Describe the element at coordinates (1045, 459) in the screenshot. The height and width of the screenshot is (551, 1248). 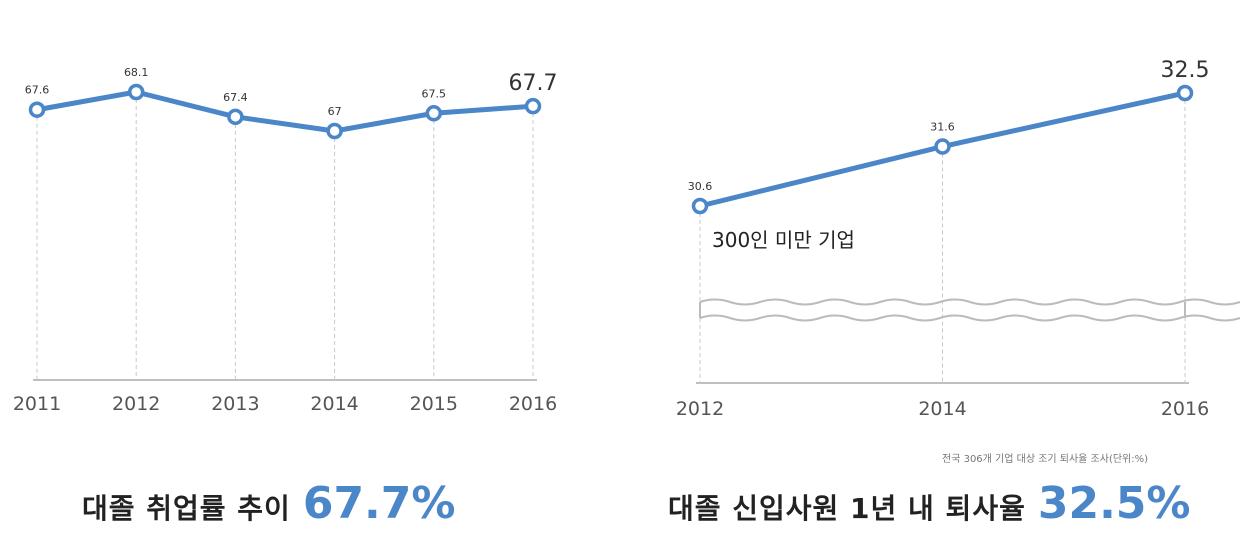
I see `source-note: 전국 306개 기업 대상 조기 퇴사율 조사(단위:%)` at that location.